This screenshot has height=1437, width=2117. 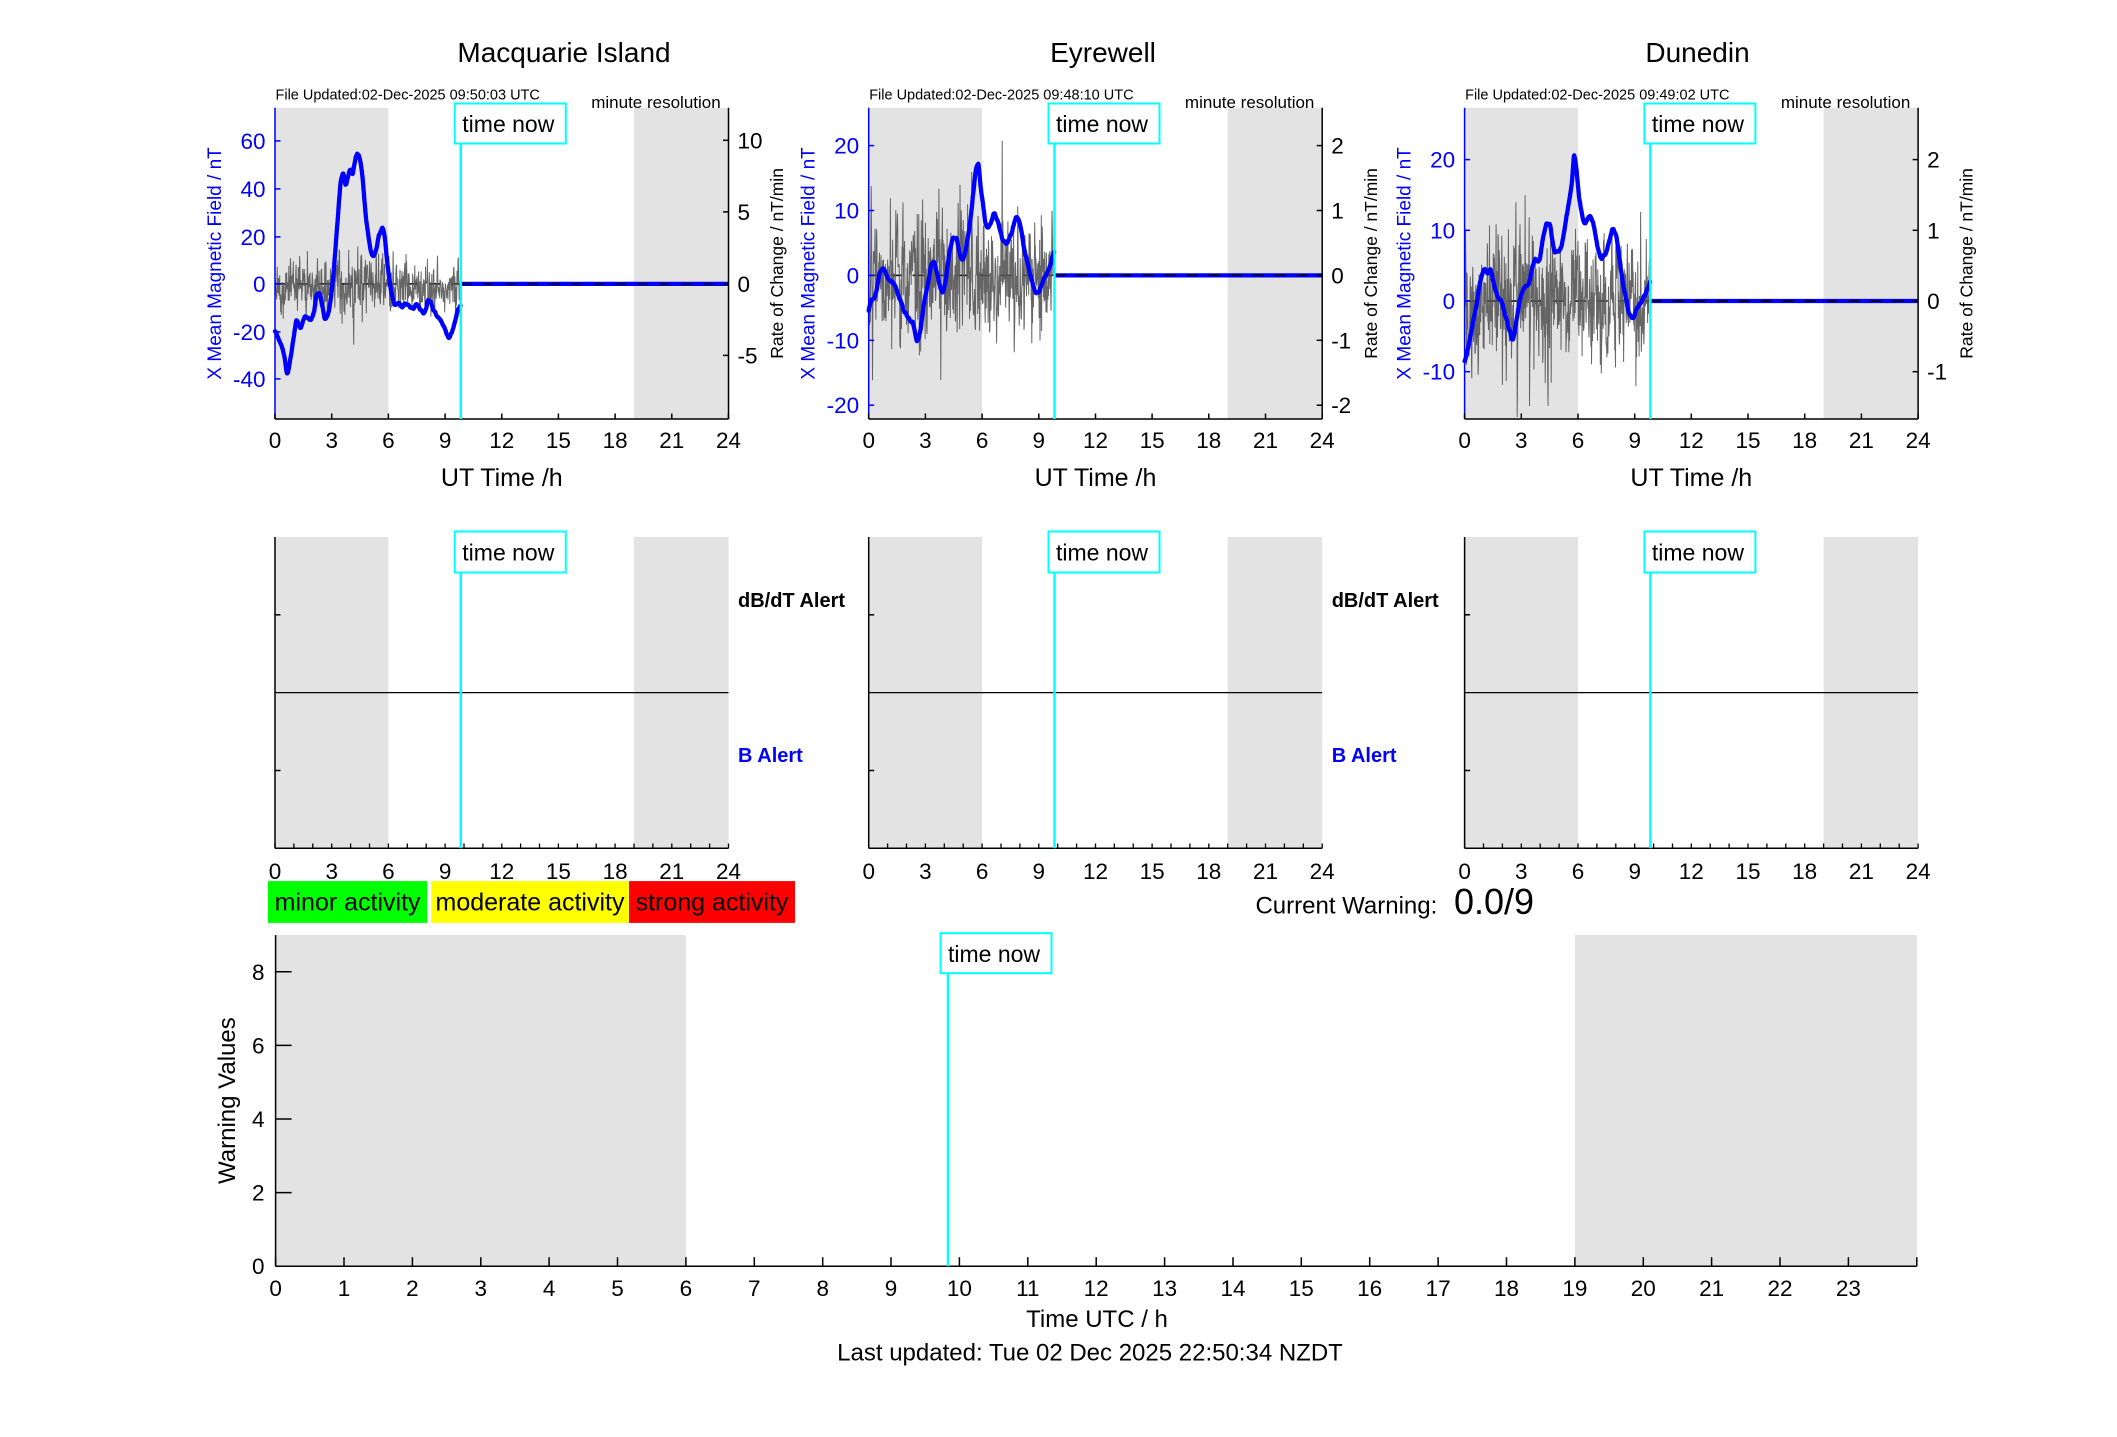 What do you see at coordinates (1164, 1288) in the screenshot?
I see `svg-text: 13` at bounding box center [1164, 1288].